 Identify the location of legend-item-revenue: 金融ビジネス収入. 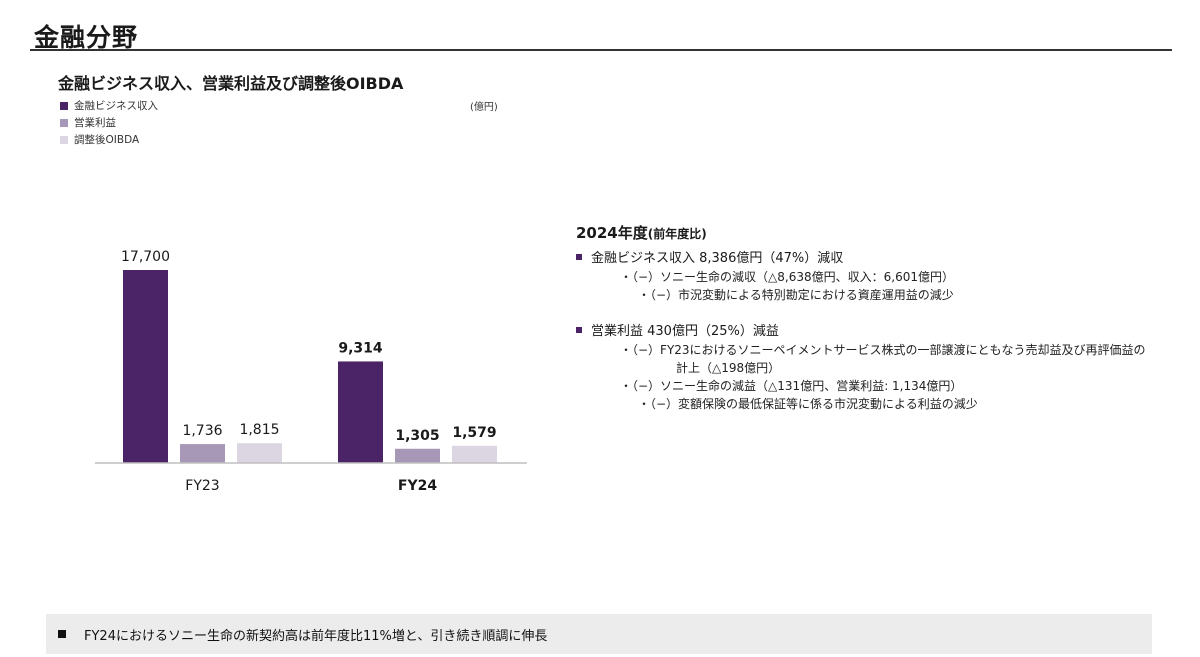
(109, 105).